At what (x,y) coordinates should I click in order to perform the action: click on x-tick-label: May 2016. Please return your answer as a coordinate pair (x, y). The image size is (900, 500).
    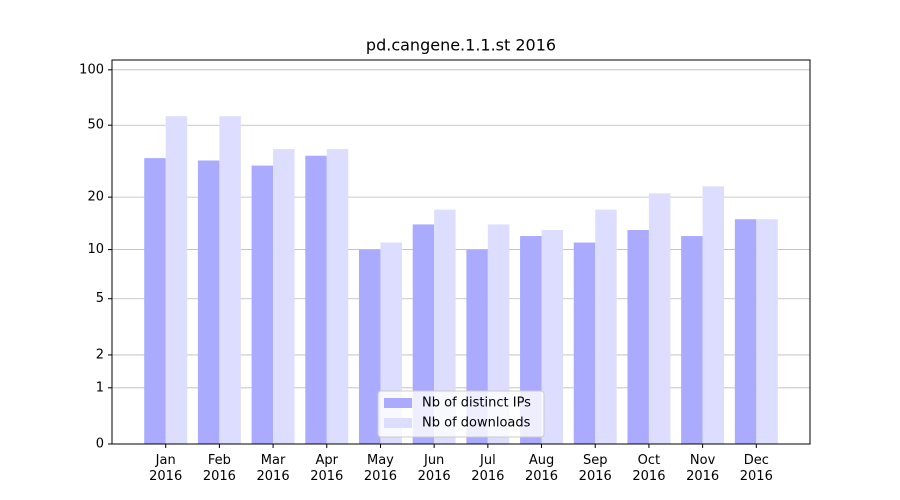
    Looking at the image, I should click on (380, 468).